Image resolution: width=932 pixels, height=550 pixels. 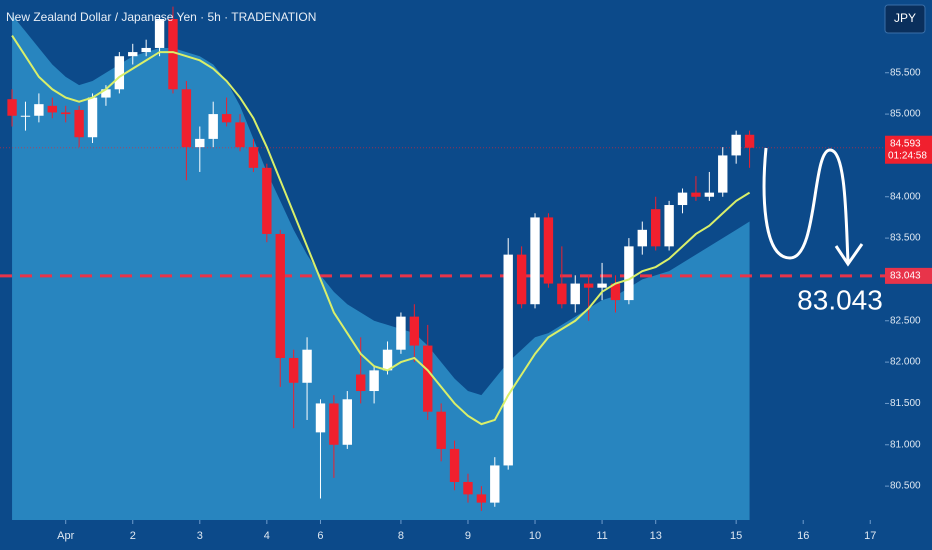 What do you see at coordinates (905, 486) in the screenshot?
I see `y-tick-label: 80.500` at bounding box center [905, 486].